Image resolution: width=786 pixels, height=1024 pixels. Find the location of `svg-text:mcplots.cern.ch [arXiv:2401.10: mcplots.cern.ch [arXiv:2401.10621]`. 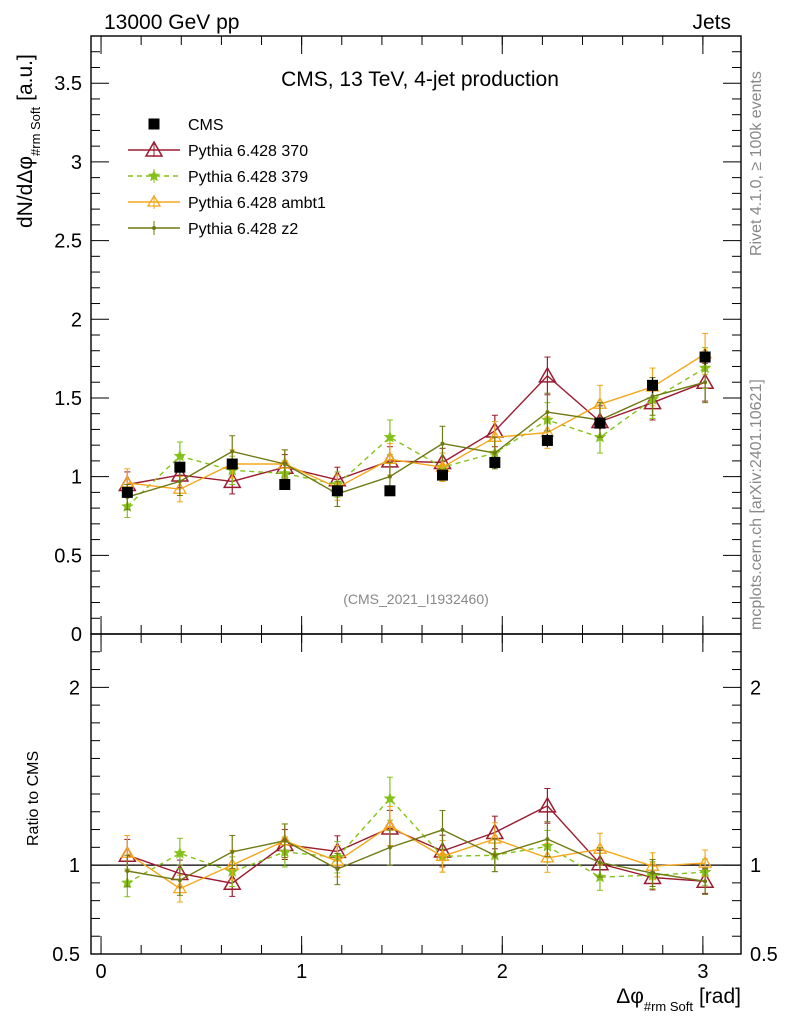

svg-text:mcplots.cern.ch [arXiv:2401.10: mcplots.cern.ch [arXiv:2401.10621] is located at coordinates (756, 504).